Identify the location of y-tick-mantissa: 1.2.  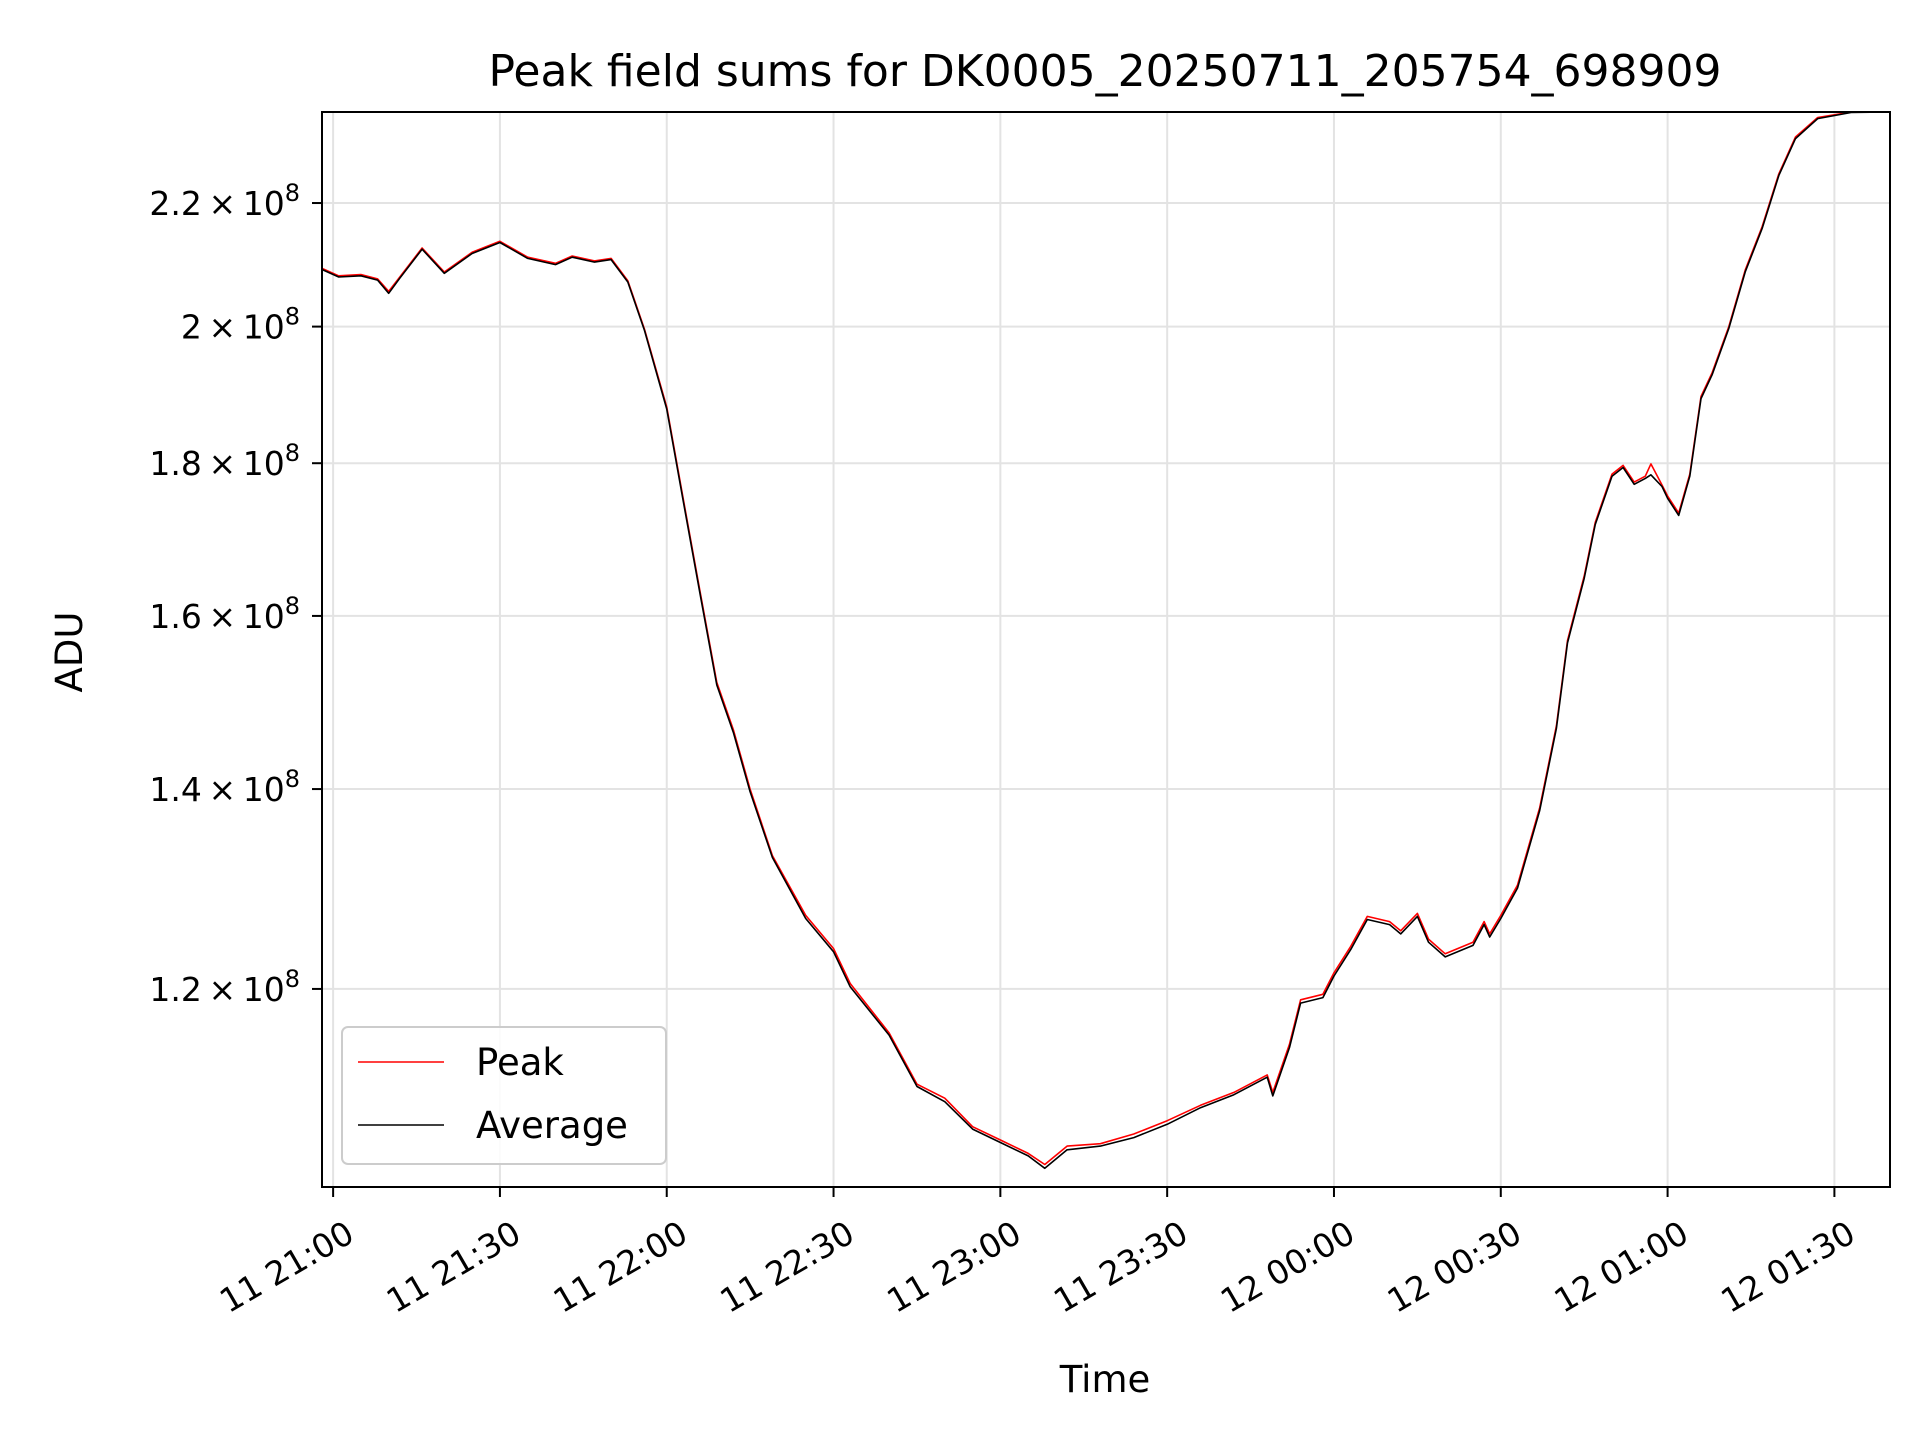
(175, 989).